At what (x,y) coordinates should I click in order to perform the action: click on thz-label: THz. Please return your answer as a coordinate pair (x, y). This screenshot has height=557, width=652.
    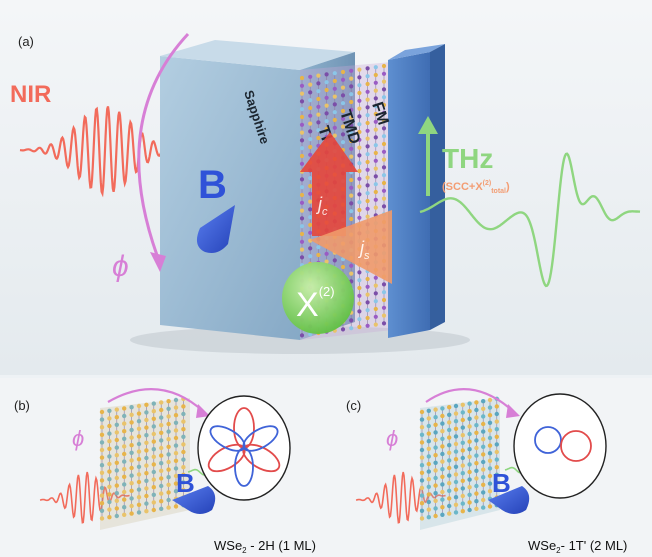
    Looking at the image, I should click on (467, 158).